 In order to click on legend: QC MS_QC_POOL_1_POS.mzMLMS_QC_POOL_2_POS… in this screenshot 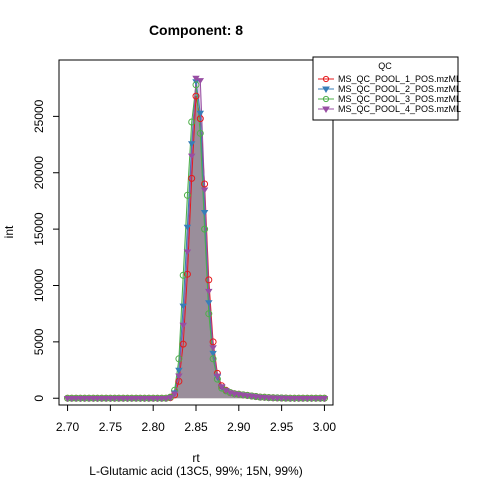, I will do `click(386, 88)`.